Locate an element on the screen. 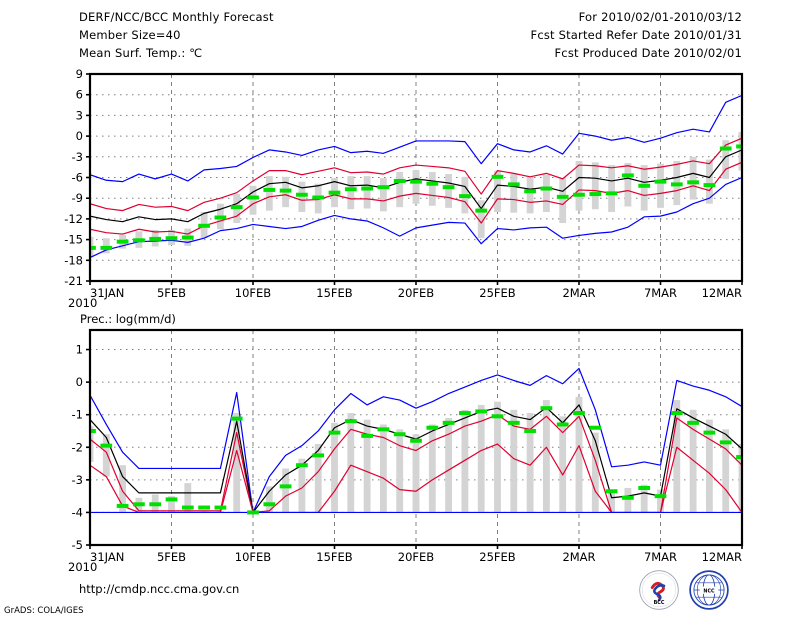  x-axis-tick-label: 2MAR is located at coordinates (578, 557).